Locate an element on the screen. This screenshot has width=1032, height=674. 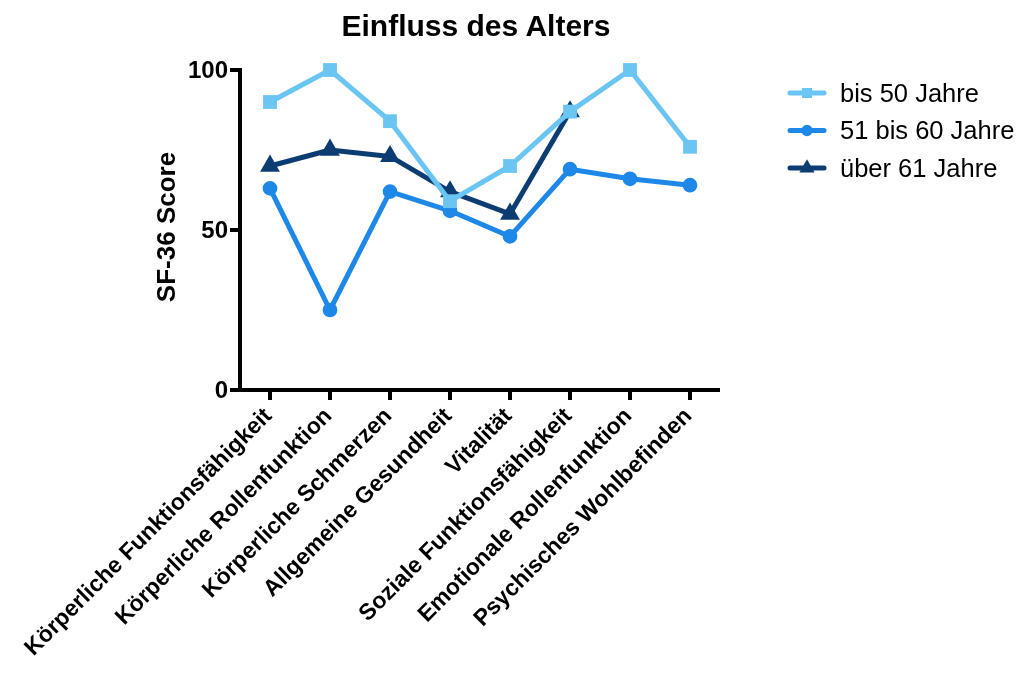
legend-label: bis 50 Jahre is located at coordinates (909, 92).